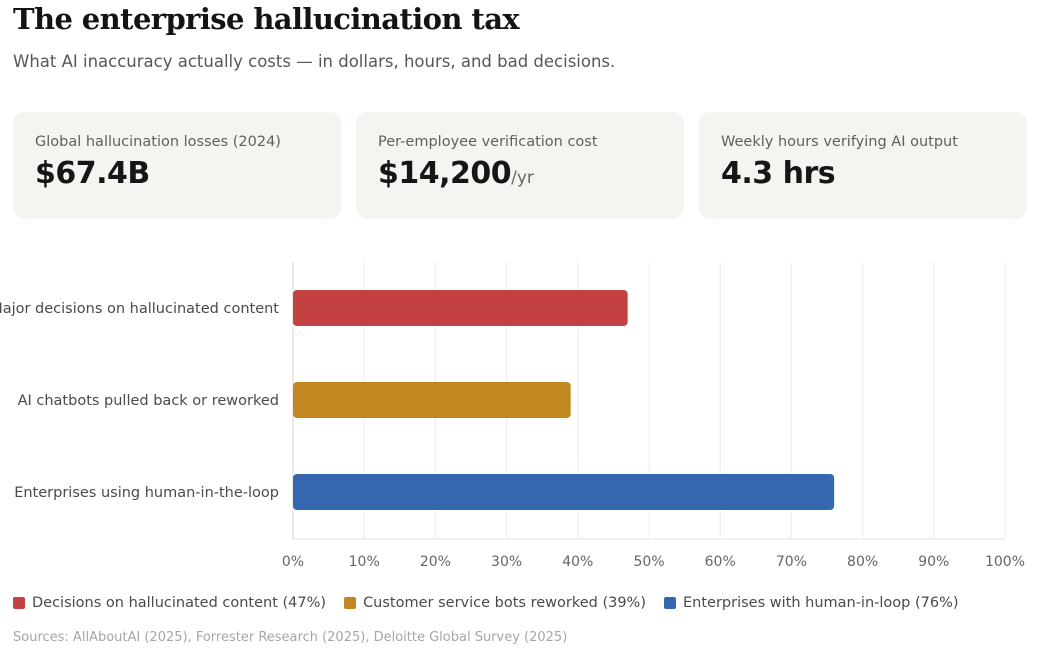  I want to click on x-tick-label: 0%, so click(293, 562).